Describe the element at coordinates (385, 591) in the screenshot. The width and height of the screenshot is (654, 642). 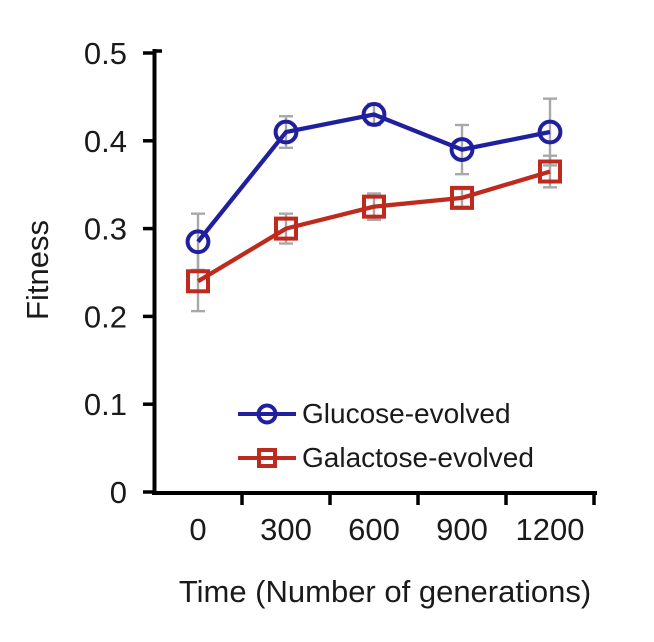
I see `x-axis-title: Time (Number of generations)` at that location.